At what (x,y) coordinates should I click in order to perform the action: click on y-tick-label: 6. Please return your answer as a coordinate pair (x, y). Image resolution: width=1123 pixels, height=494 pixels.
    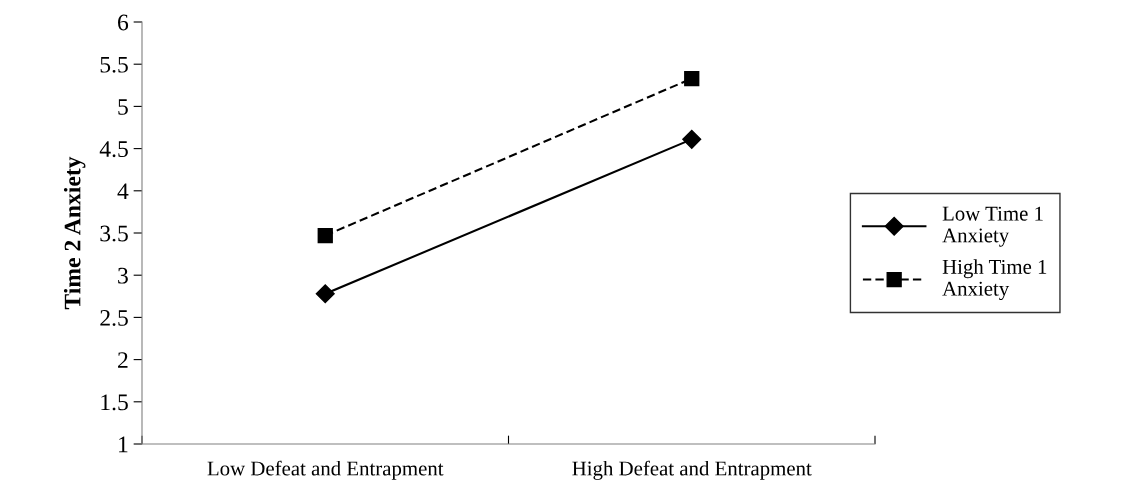
    Looking at the image, I should click on (123, 22).